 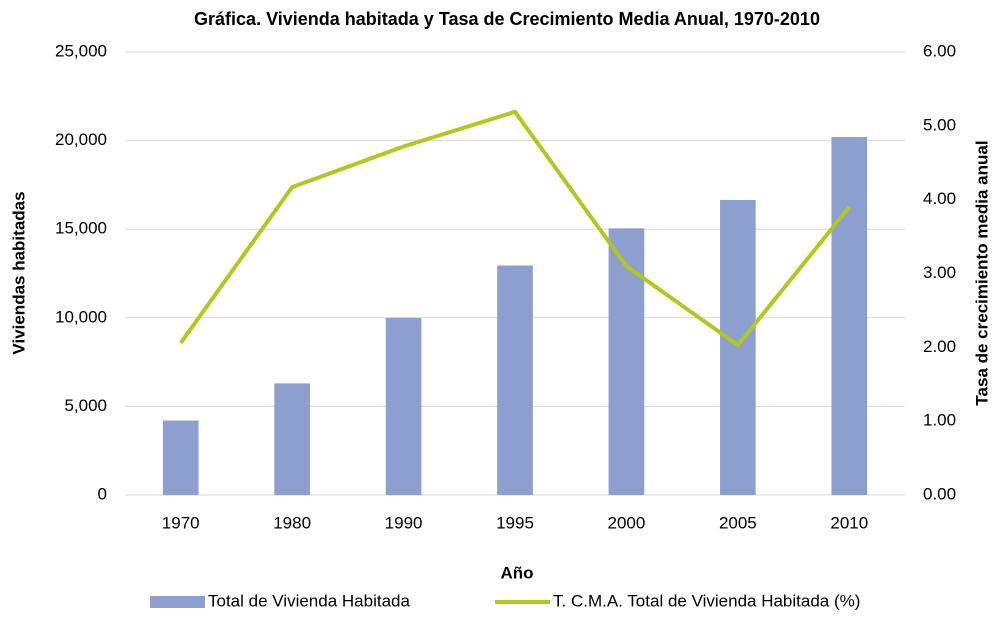 I want to click on y-tick-label: 0, so click(x=102, y=493).